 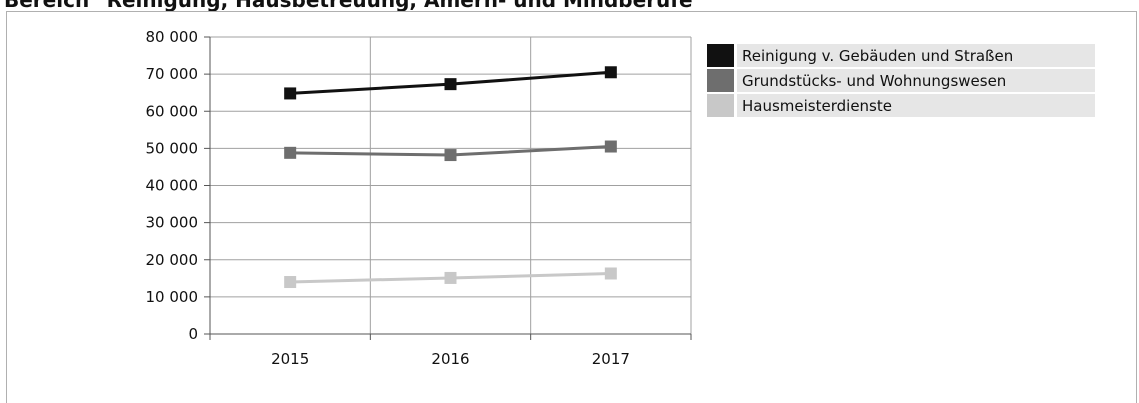 What do you see at coordinates (172, 74) in the screenshot?
I see `y-tick-label: 70 000` at bounding box center [172, 74].